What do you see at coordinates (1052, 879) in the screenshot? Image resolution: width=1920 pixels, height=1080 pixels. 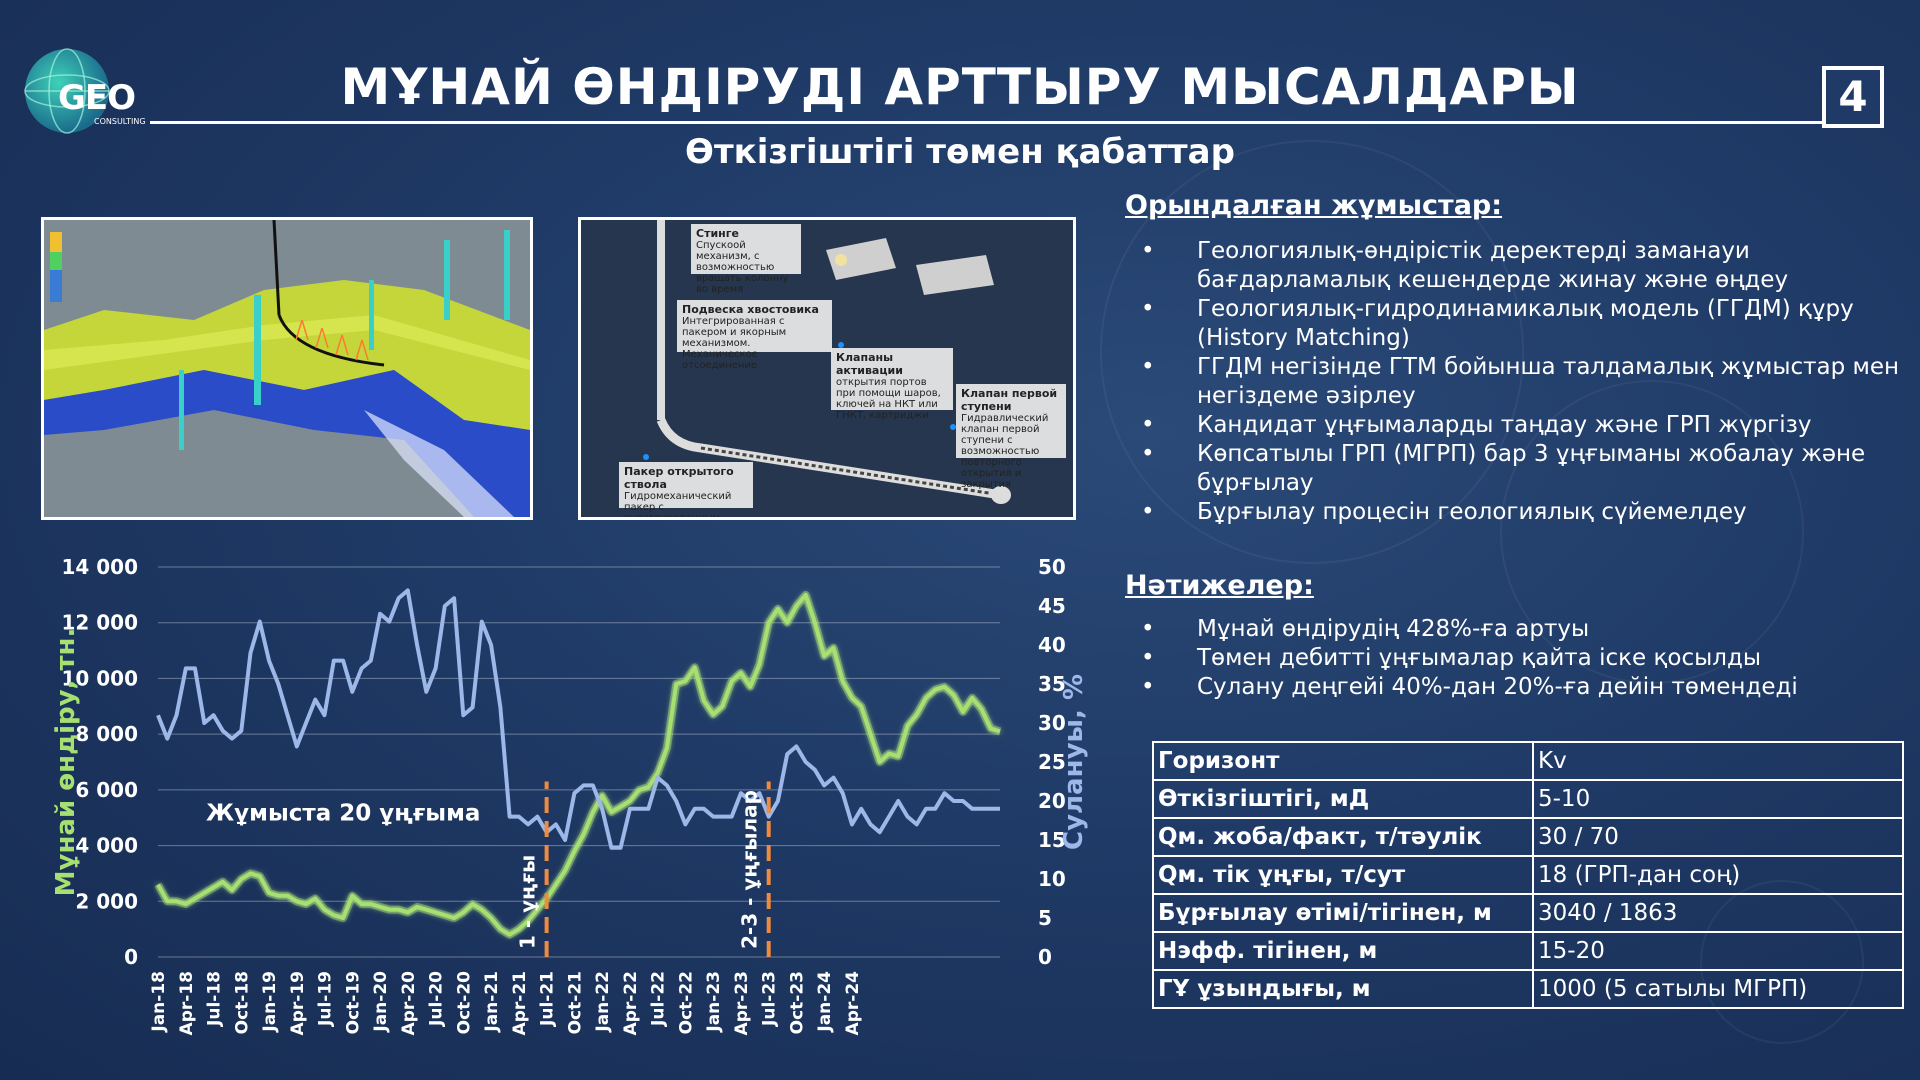 I see `y2-tick-label: 10` at bounding box center [1052, 879].